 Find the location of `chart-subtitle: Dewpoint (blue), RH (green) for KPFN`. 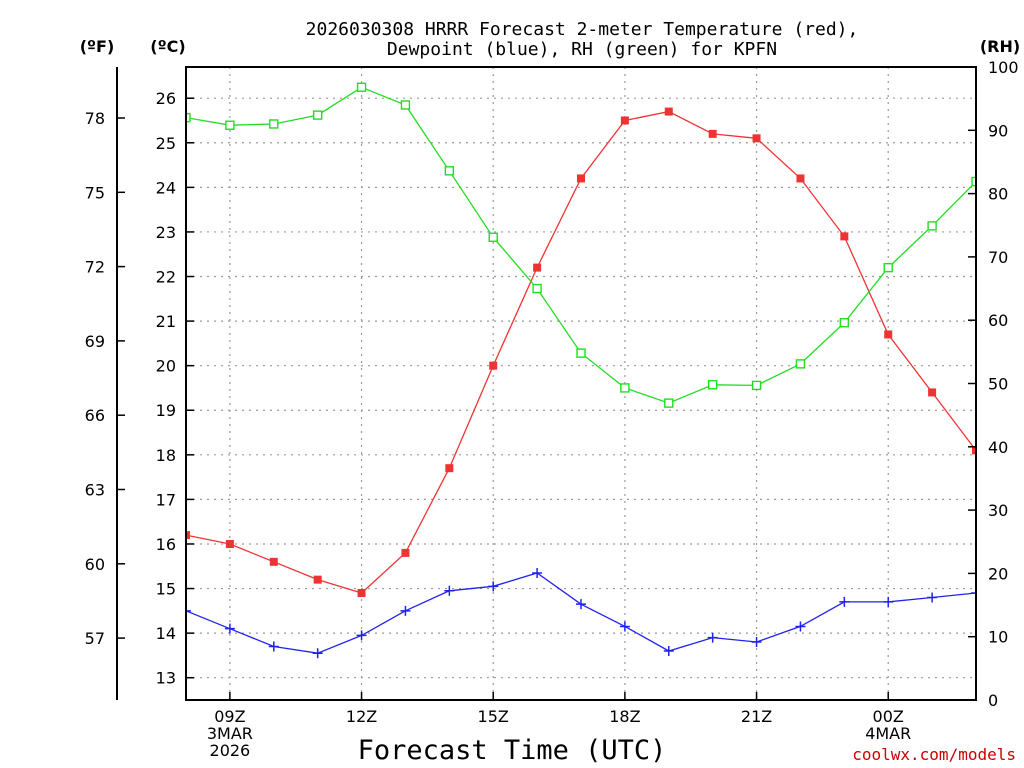

chart-subtitle: Dewpoint (blue), RH (green) for KPFN is located at coordinates (582, 49).